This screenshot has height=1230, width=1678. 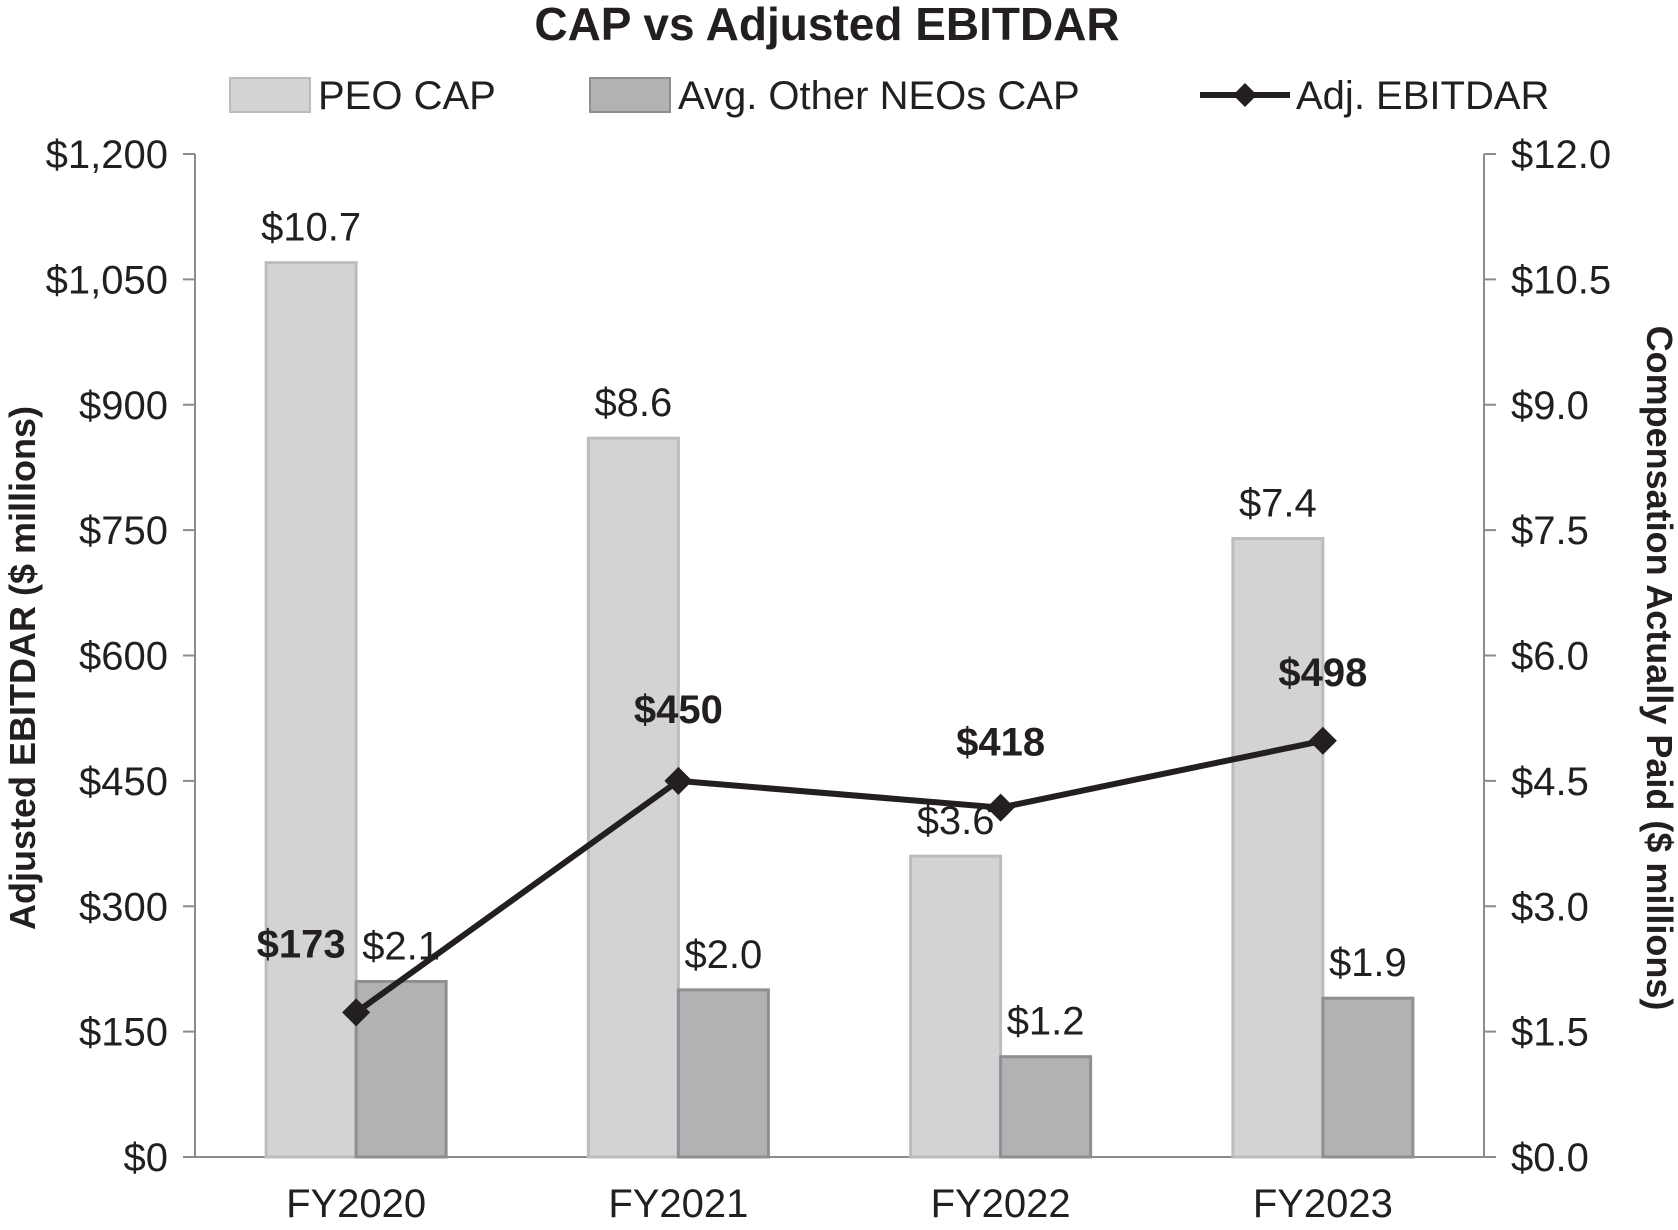 I want to click on right-tick-label: $7.5, so click(x=1550, y=531).